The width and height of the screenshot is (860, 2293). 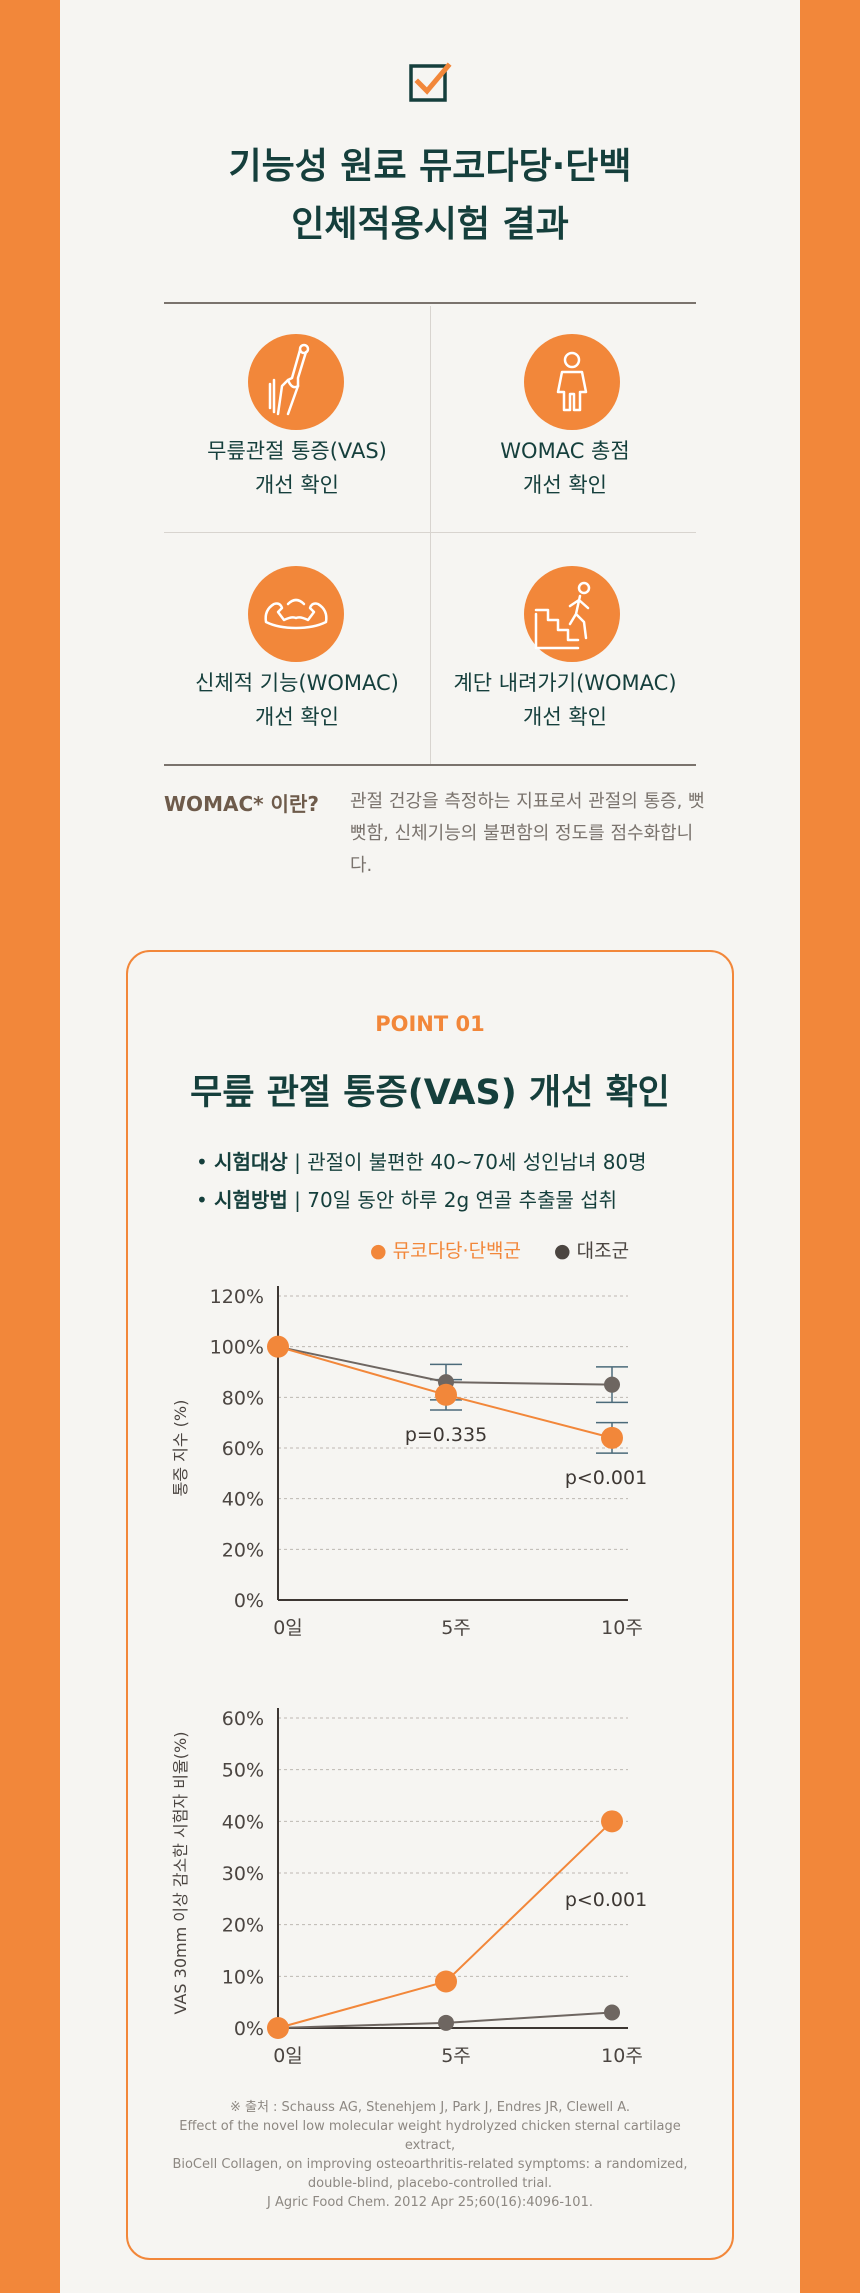 I want to click on grid-vertical-divider, so click(x=430, y=536).